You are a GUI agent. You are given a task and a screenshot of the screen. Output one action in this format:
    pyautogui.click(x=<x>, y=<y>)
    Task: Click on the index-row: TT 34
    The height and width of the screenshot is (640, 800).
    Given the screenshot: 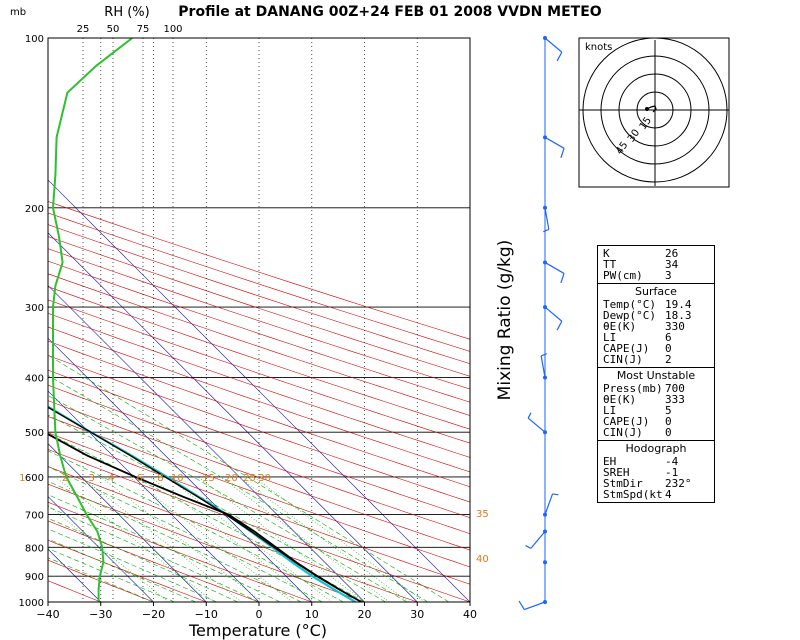 What is the action you would take?
    pyautogui.click(x=641, y=264)
    